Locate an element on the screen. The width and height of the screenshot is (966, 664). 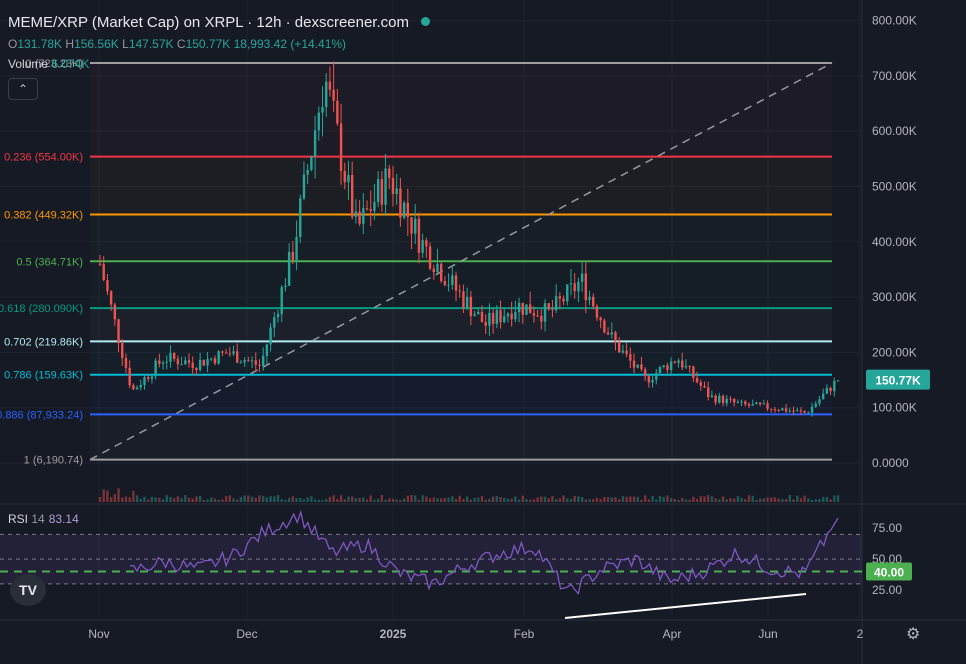
x-tick-label: Dec is located at coordinates (246, 634).